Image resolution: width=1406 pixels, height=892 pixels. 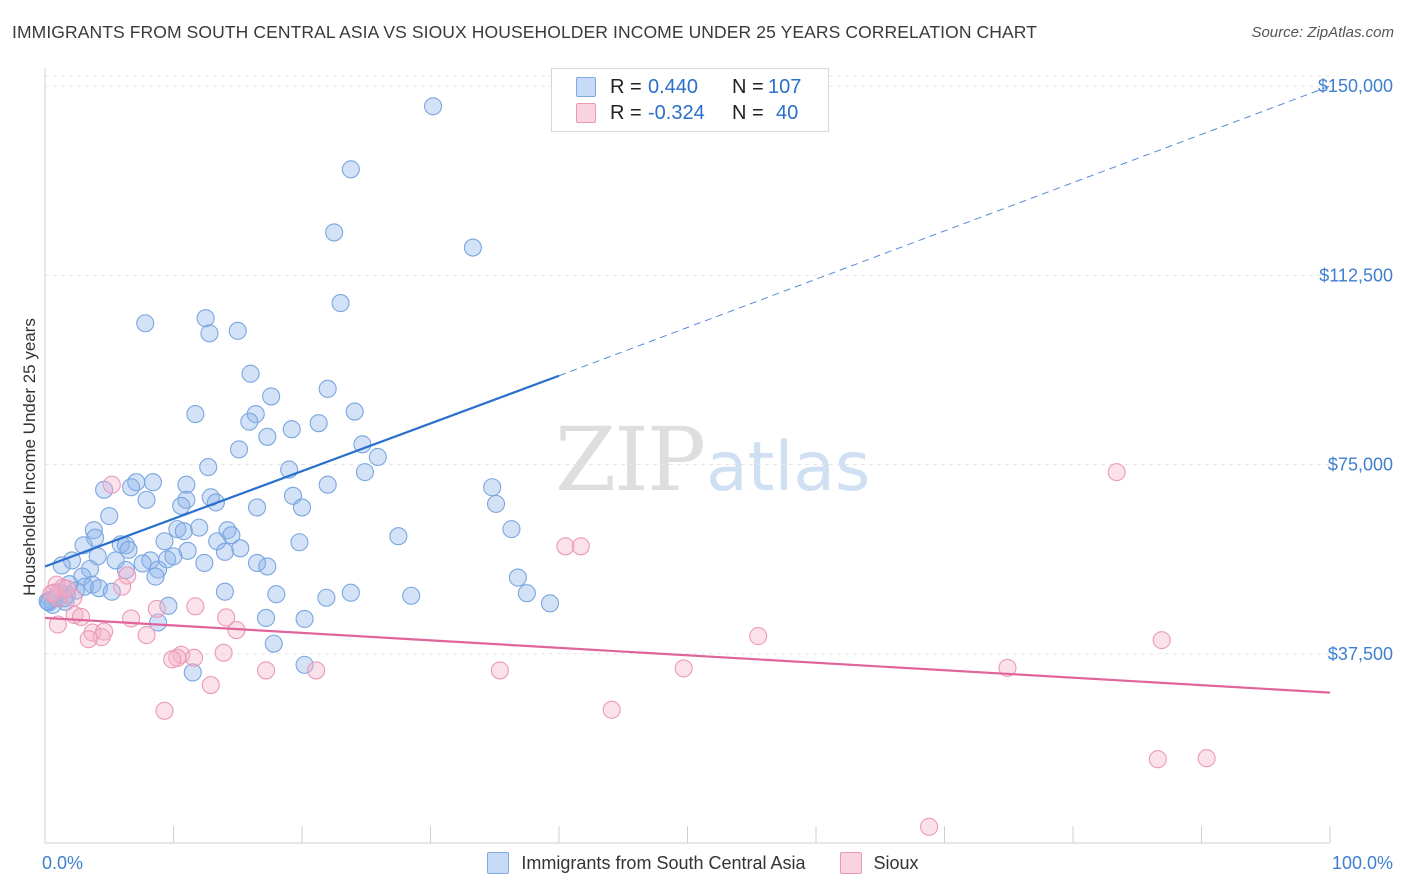 I want to click on x-tick-label: 0.0%, so click(x=62, y=863).